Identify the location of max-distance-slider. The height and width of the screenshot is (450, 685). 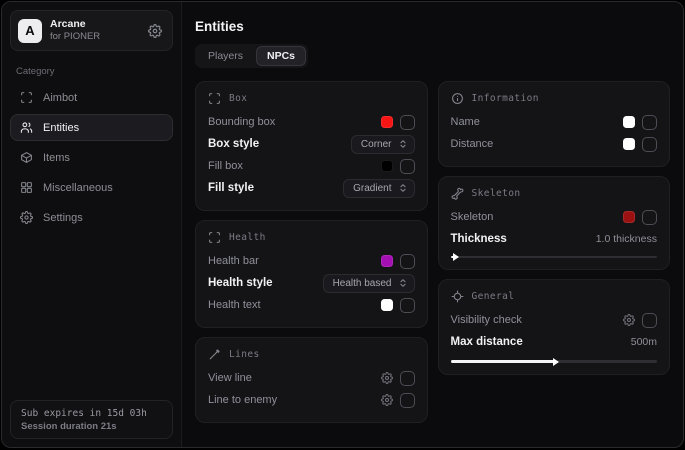
(553, 361).